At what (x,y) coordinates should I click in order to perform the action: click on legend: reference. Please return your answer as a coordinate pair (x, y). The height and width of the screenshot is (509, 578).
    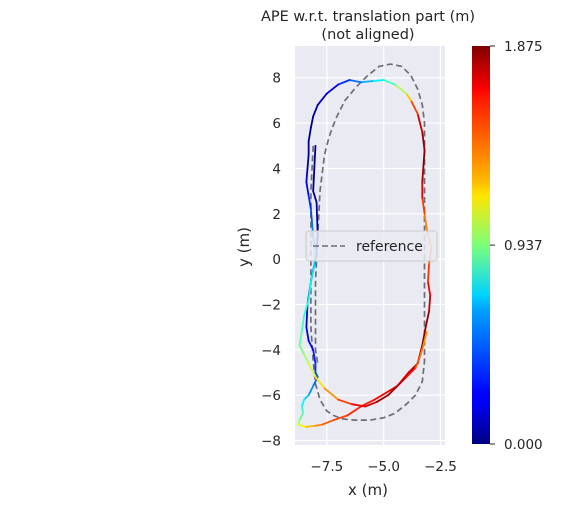
    Looking at the image, I should click on (371, 246).